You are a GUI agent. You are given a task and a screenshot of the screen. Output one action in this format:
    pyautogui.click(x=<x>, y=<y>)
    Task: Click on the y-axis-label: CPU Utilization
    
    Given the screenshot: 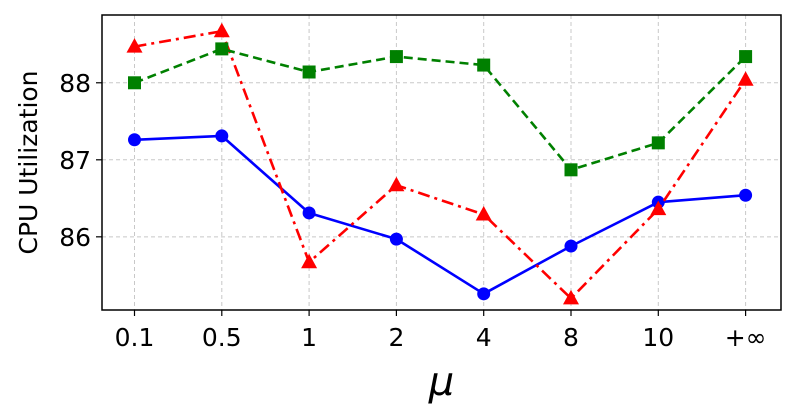 What is the action you would take?
    pyautogui.click(x=28, y=162)
    